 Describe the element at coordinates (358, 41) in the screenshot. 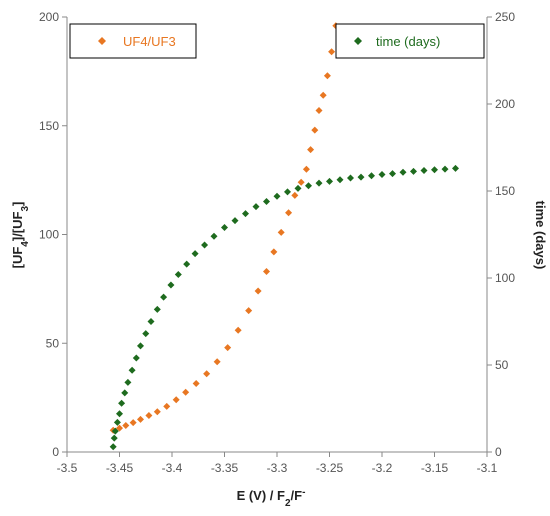

I see `legend-time-days-marker` at that location.